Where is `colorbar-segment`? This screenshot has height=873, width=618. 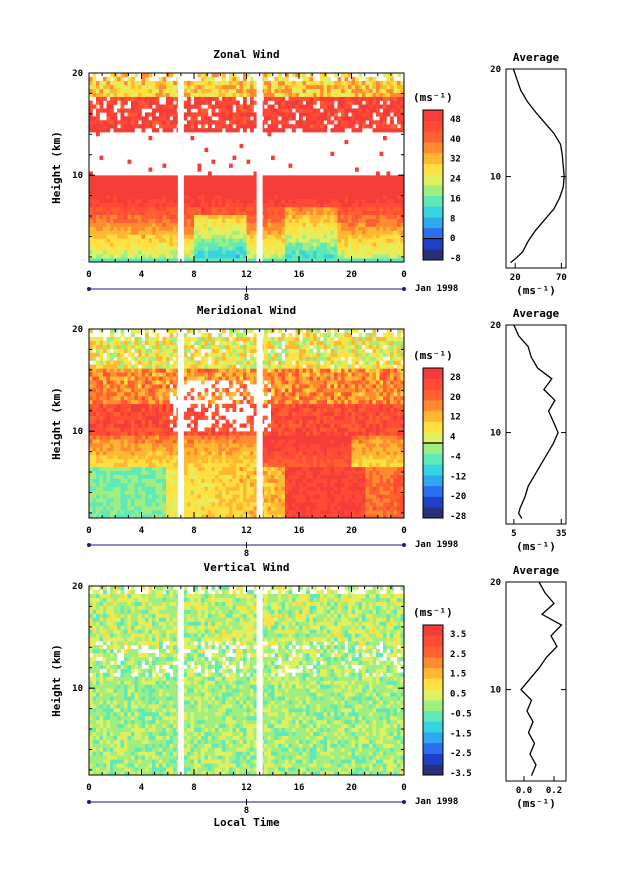
colorbar-segment is located at coordinates (433, 212).